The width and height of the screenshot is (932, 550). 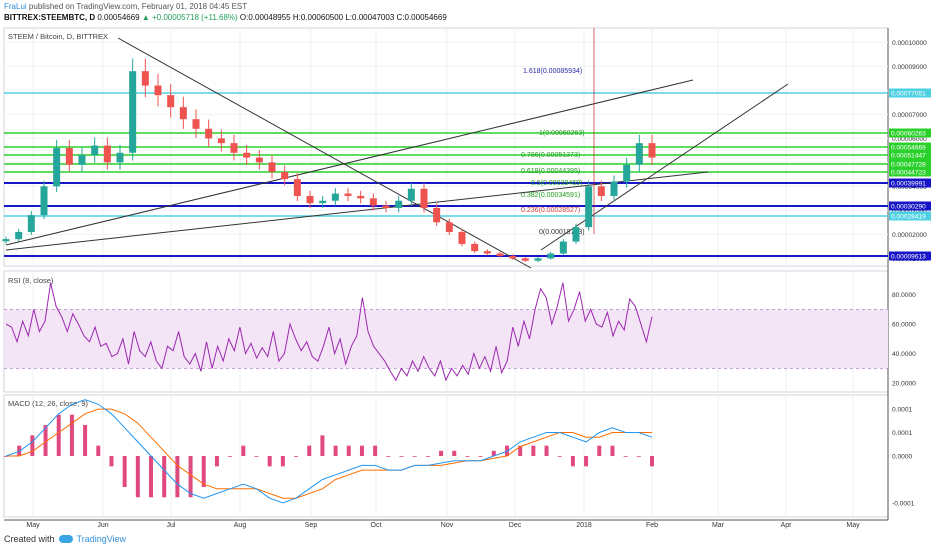 I want to click on price-level-label: 0.00060263, so click(x=908, y=134).